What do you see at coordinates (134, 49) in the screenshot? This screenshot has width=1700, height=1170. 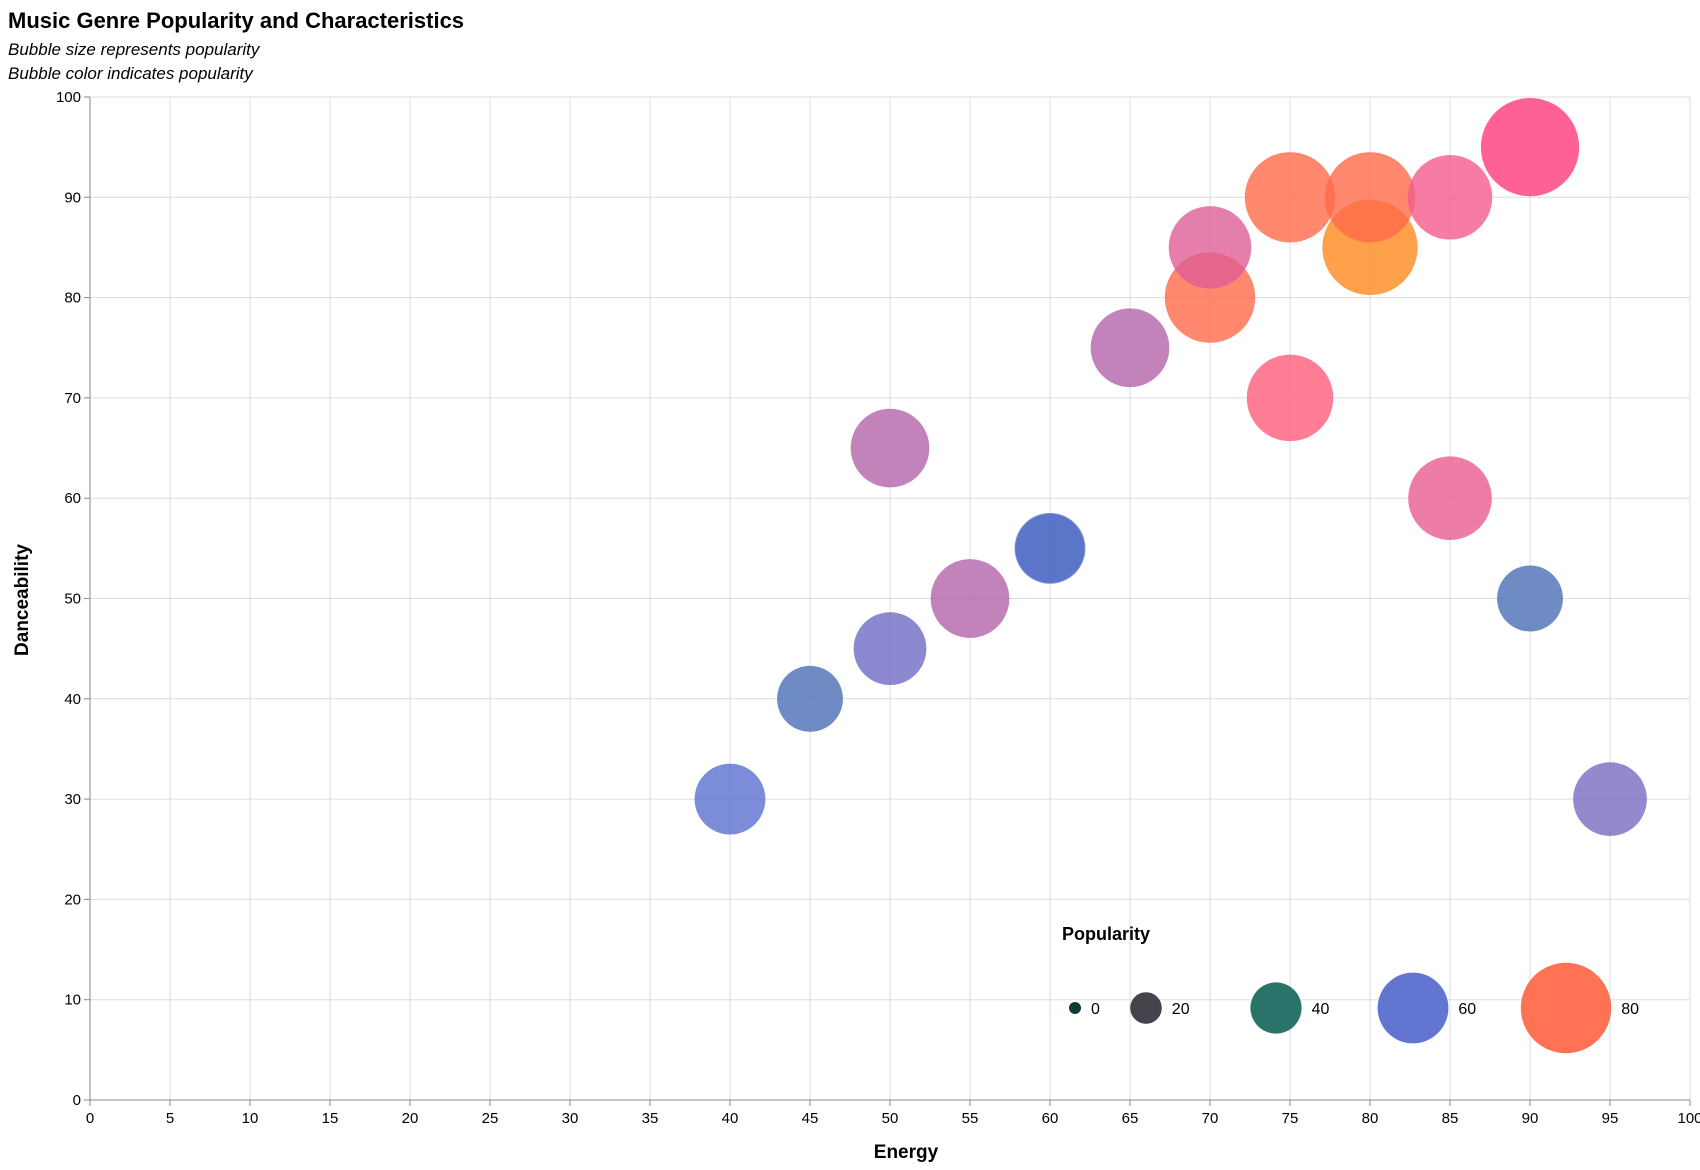 I see `chart-subtitle-size: Bubble size represents popularity` at bounding box center [134, 49].